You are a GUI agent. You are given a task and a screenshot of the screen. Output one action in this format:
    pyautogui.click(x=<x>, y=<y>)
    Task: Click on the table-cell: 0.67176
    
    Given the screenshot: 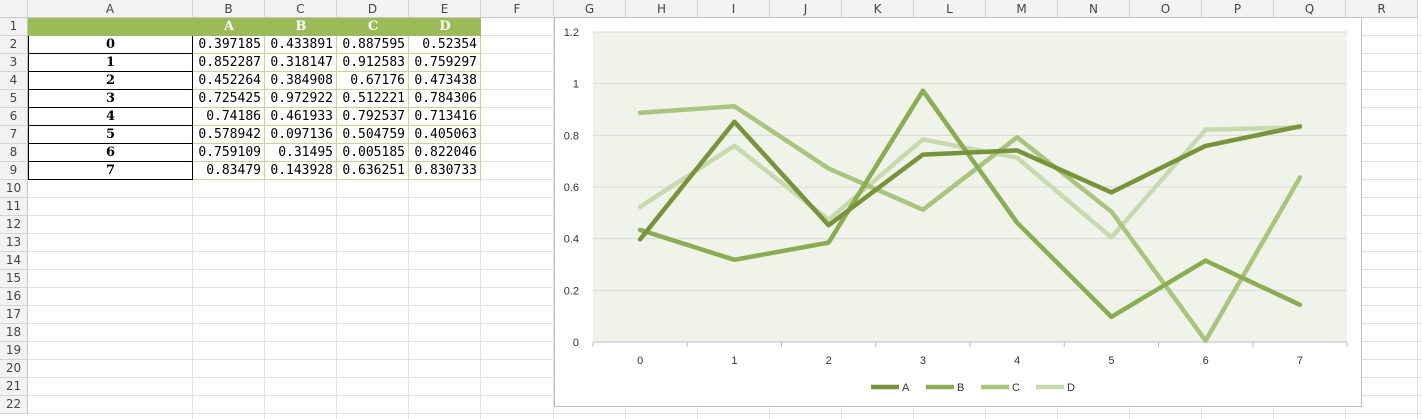 What is the action you would take?
    pyautogui.click(x=373, y=81)
    